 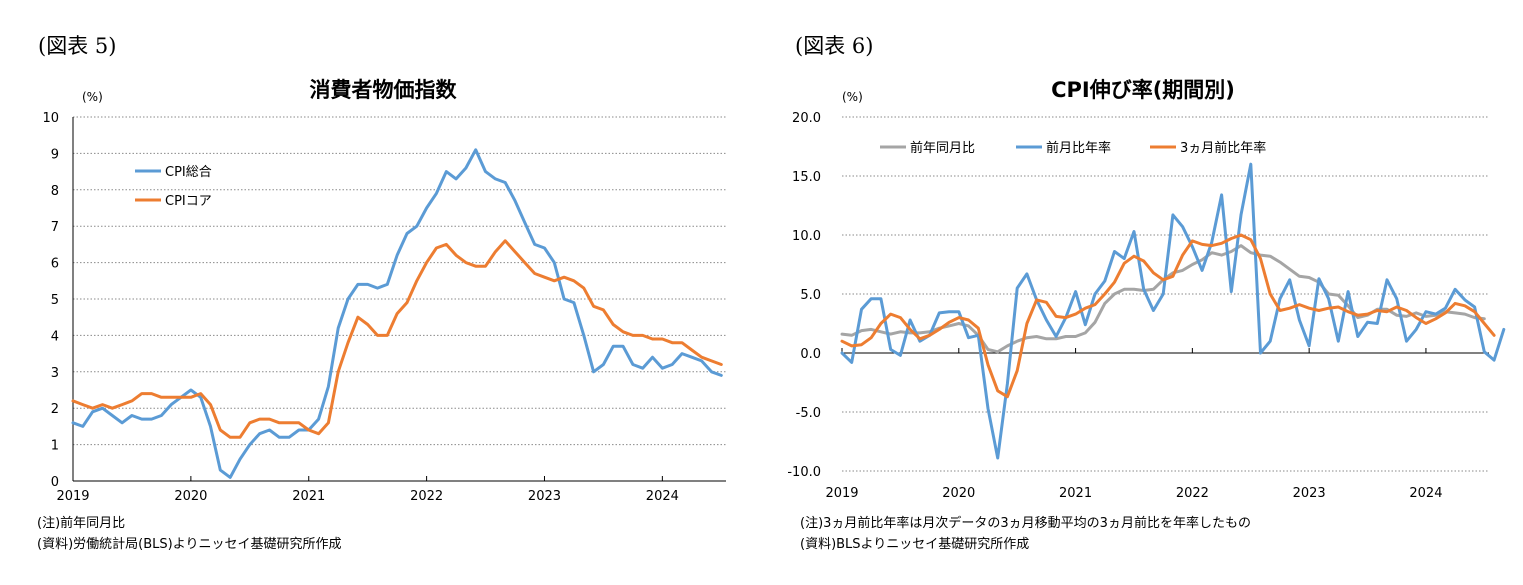 I want to click on right-chart-unit-label: (%), so click(x=852, y=97).